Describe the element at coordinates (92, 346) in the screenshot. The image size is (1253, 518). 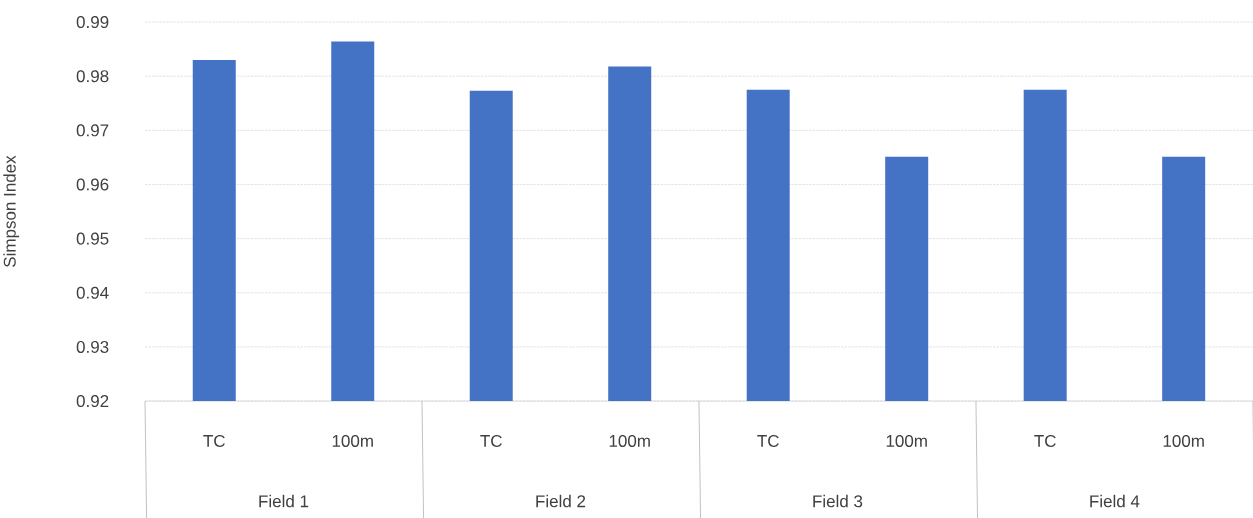
I see `y-tick-label: 0.93` at that location.